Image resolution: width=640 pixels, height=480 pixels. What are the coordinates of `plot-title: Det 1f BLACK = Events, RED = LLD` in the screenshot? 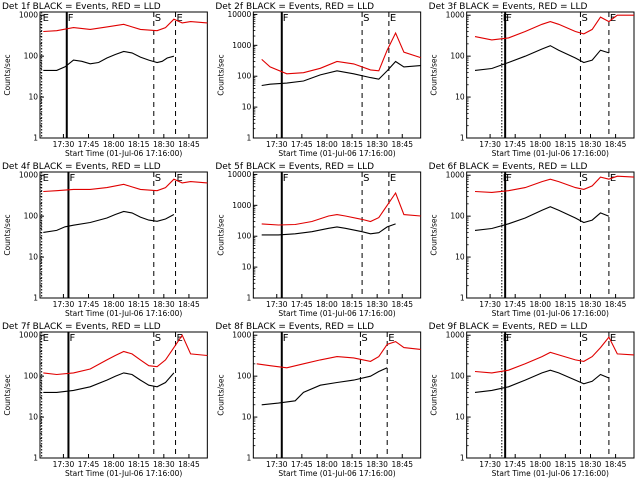 It's located at (81, 7).